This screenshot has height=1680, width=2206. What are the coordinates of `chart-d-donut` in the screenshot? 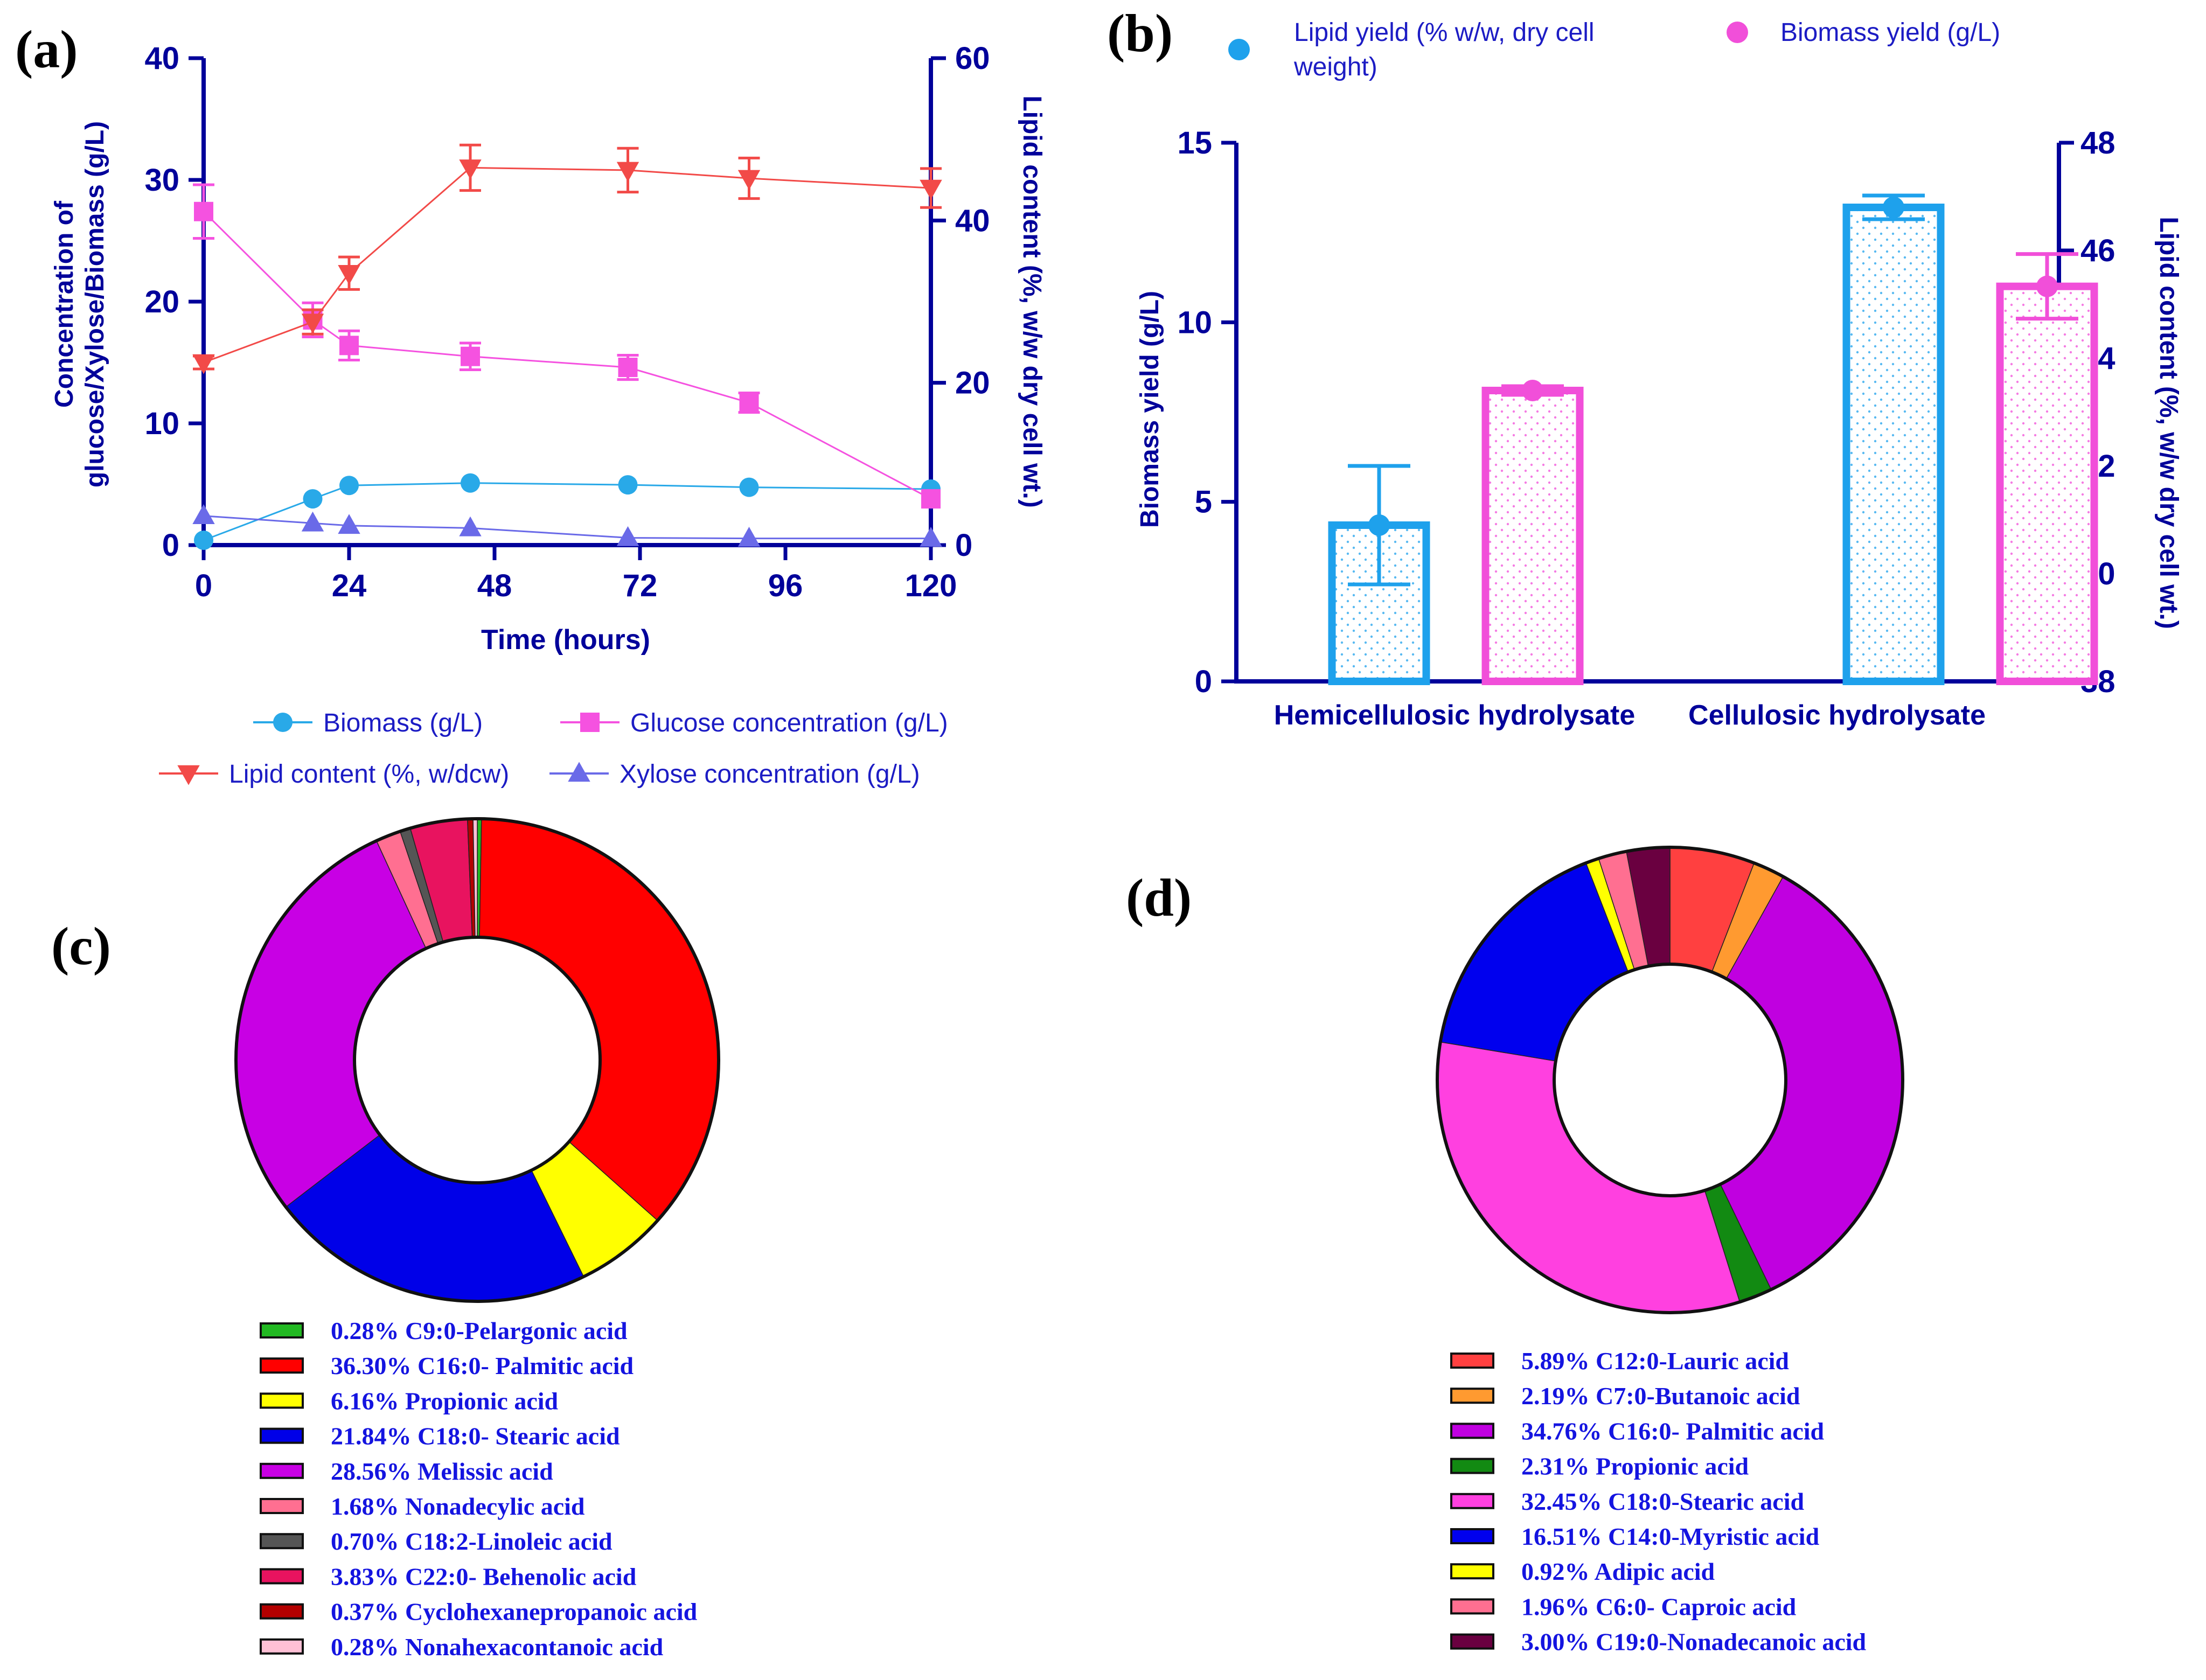 It's located at (1670, 1080).